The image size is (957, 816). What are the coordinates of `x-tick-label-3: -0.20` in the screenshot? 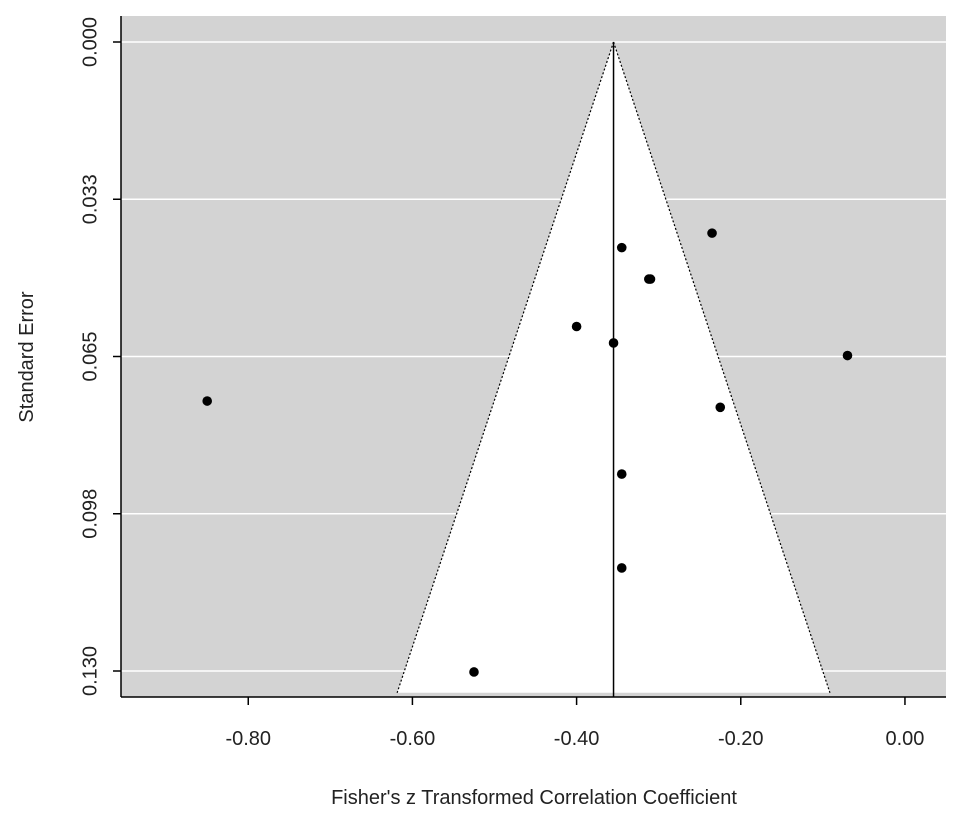 It's located at (741, 739).